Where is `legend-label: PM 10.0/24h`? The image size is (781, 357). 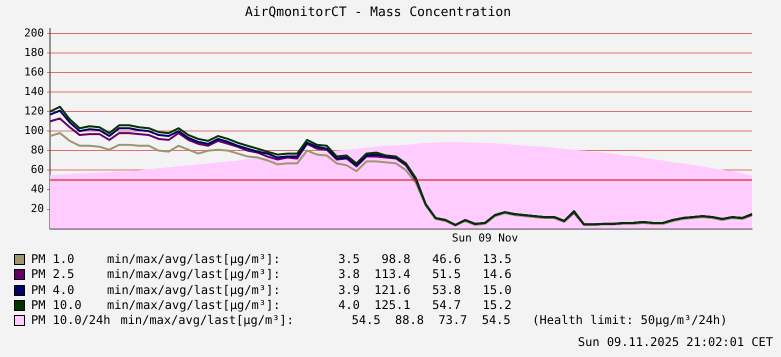
legend-label: PM 10.0/24h is located at coordinates (70, 320).